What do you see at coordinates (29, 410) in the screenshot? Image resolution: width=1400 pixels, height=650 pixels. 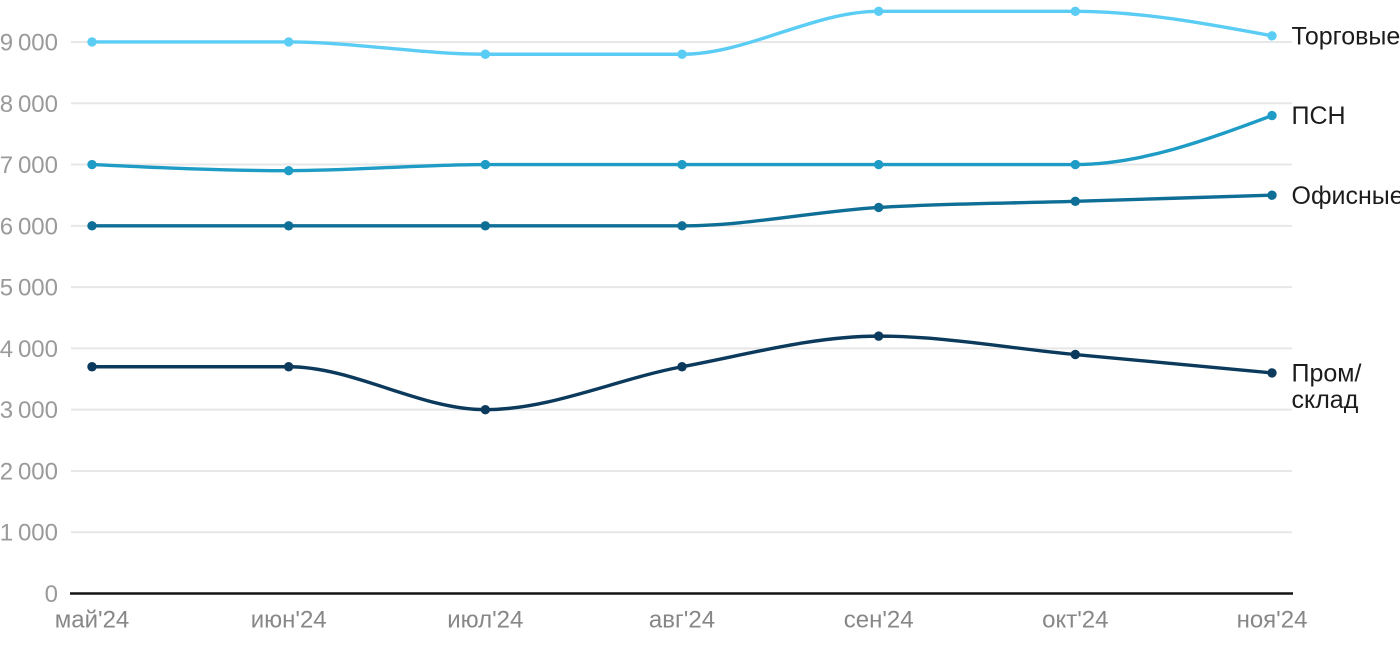 I see `svg-text: 3 000` at bounding box center [29, 410].